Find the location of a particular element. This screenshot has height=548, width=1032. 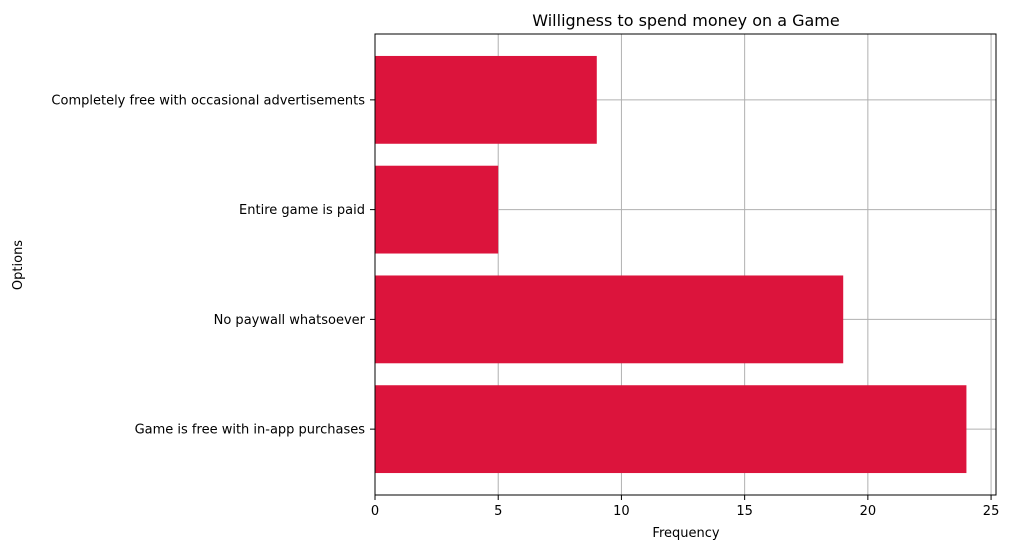

x-tick-label: 20 is located at coordinates (868, 511).